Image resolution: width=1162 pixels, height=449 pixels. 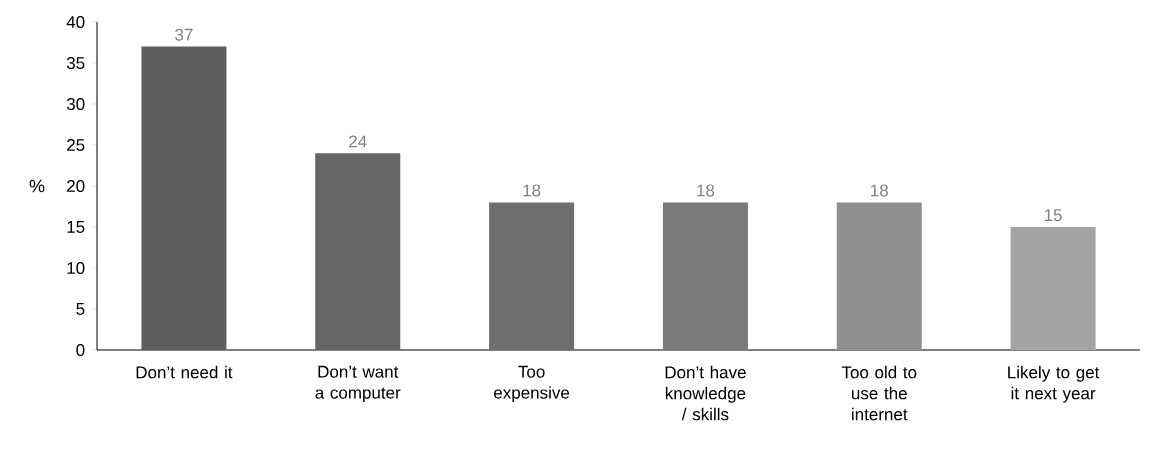 What do you see at coordinates (76, 227) in the screenshot?
I see `y-tick-label: 15` at bounding box center [76, 227].